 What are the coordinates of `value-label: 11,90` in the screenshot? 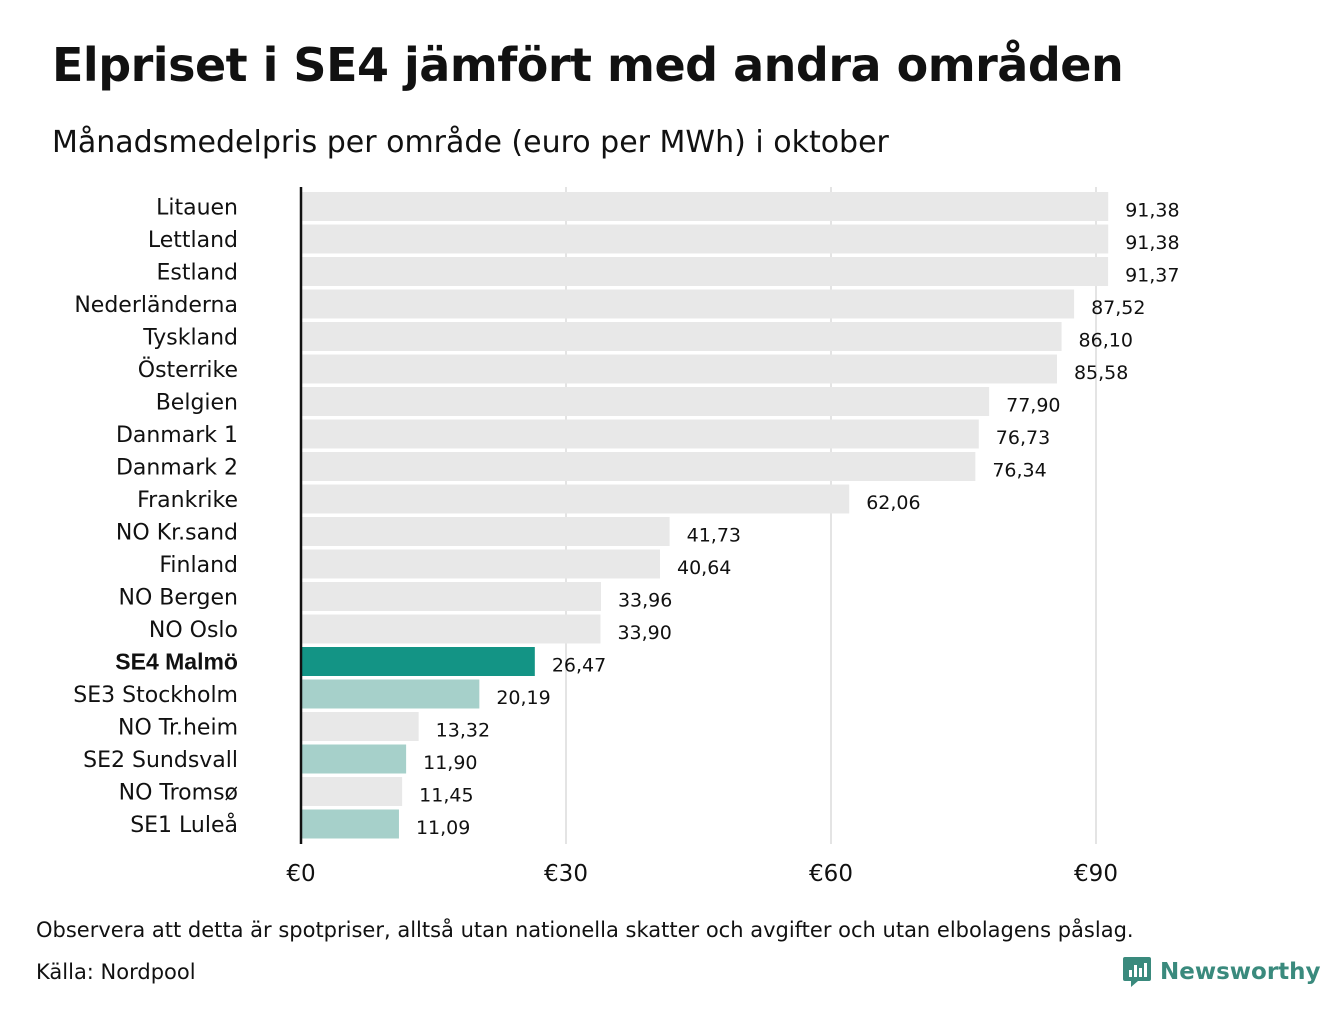 It's located at (450, 763).